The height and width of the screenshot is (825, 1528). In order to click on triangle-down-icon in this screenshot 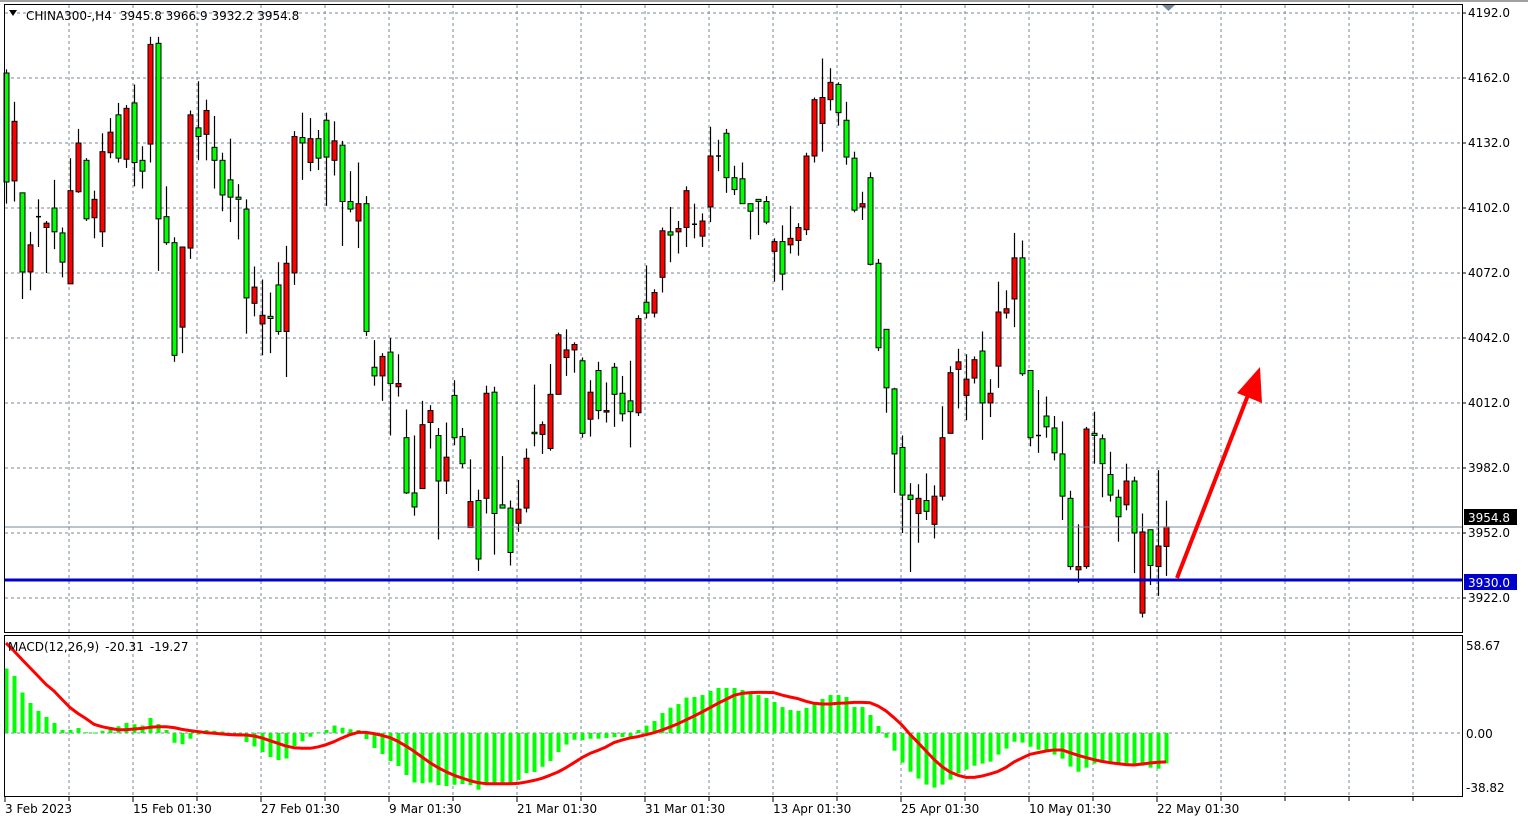, I will do `click(13, 13)`.